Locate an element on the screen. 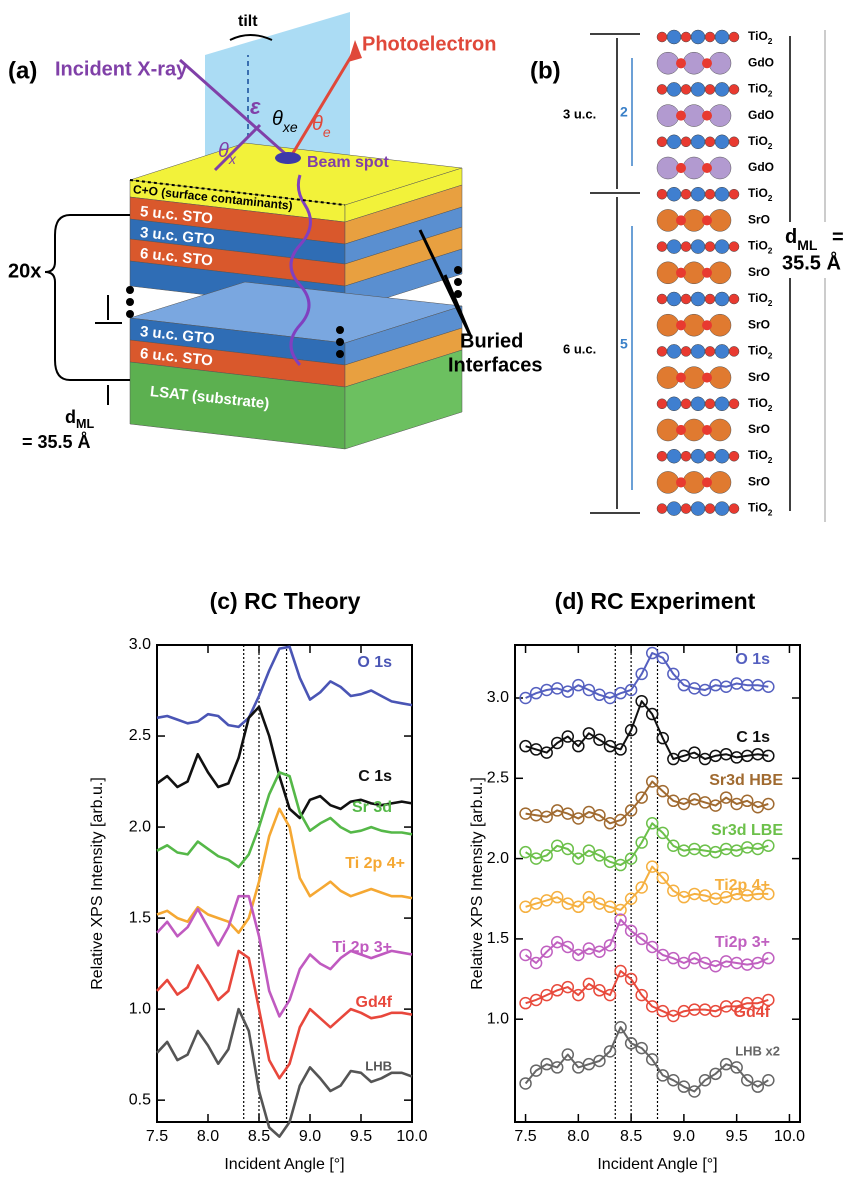 This screenshot has height=1179, width=850. series-label: Sr3d LBE is located at coordinates (747, 830).